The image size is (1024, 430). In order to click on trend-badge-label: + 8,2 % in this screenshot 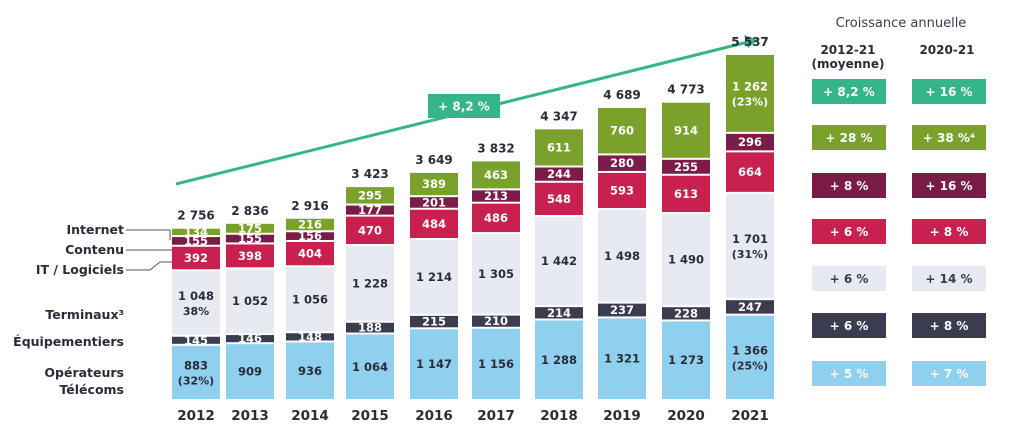, I will do `click(464, 107)`.